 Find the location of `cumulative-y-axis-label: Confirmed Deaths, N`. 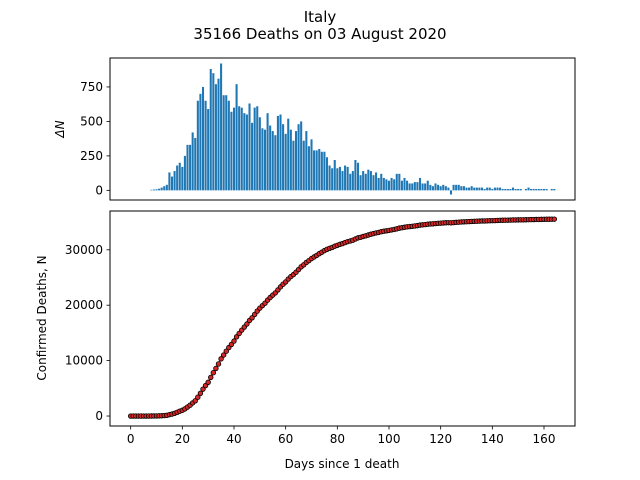

cumulative-y-axis-label: Confirmed Deaths, N is located at coordinates (42, 317).